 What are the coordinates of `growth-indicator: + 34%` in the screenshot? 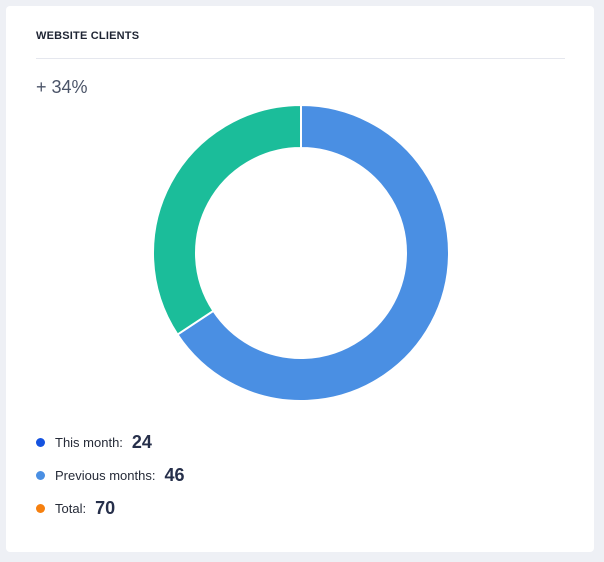 It's located at (62, 87).